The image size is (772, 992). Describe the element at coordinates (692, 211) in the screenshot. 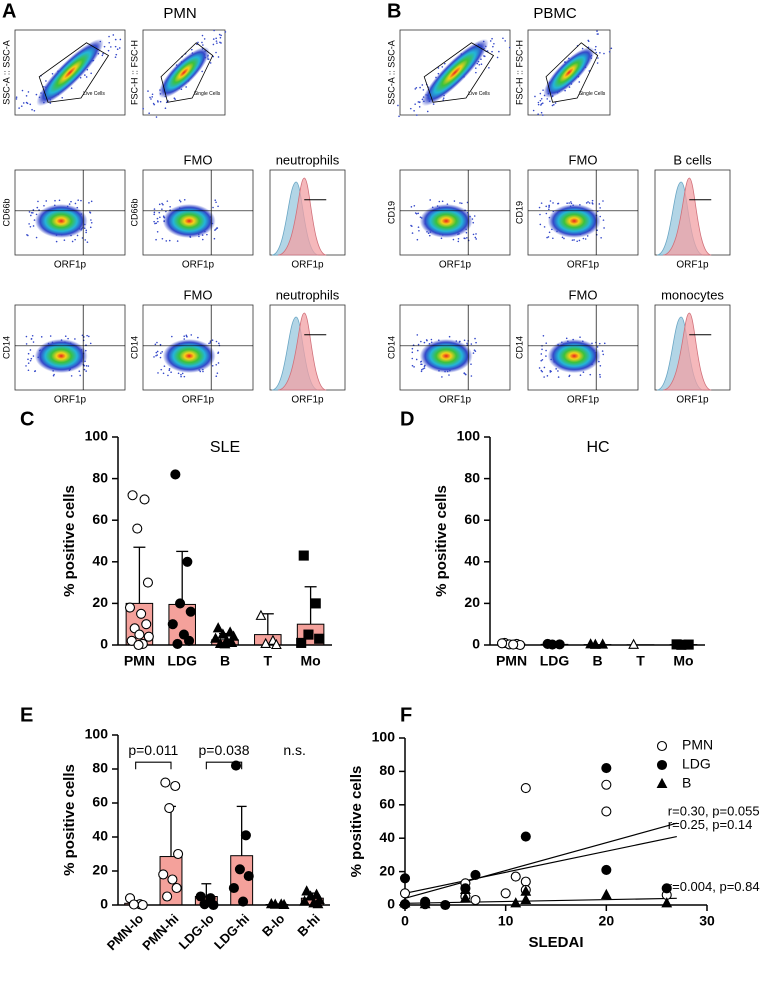

I see `flow-plot: B cells ORF1p` at that location.